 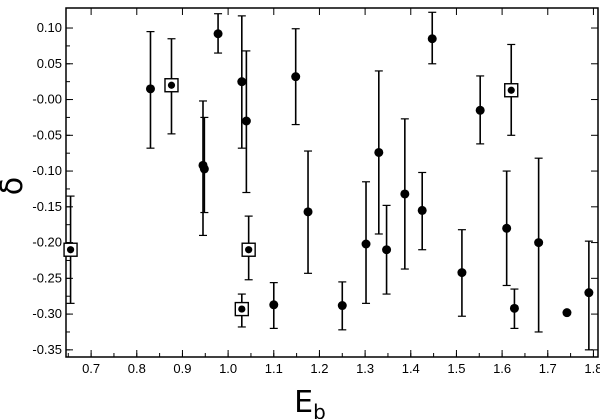 I want to click on x-tick-label: 0.8, so click(x=137, y=368).